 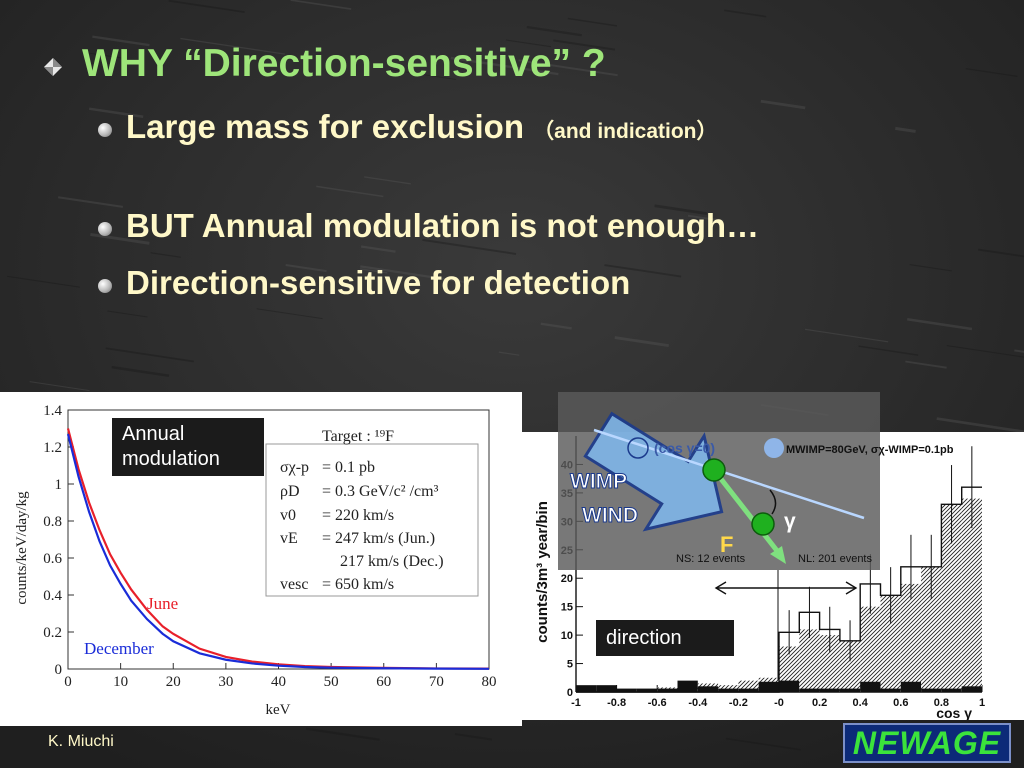 What do you see at coordinates (348, 467) in the screenshot?
I see `param-val-0: = 0.1 pb` at bounding box center [348, 467].